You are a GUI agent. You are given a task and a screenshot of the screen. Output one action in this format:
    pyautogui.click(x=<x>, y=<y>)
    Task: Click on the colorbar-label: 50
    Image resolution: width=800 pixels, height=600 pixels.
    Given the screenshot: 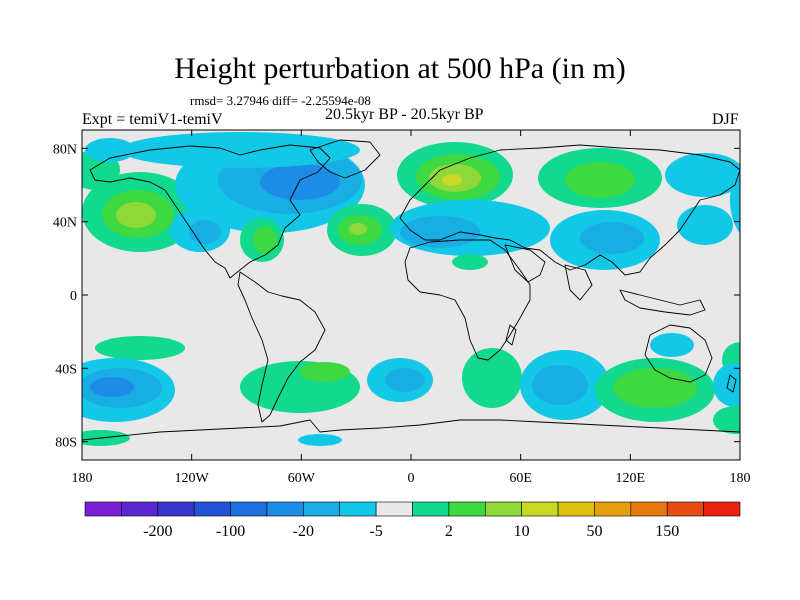 What is the action you would take?
    pyautogui.click(x=594, y=531)
    